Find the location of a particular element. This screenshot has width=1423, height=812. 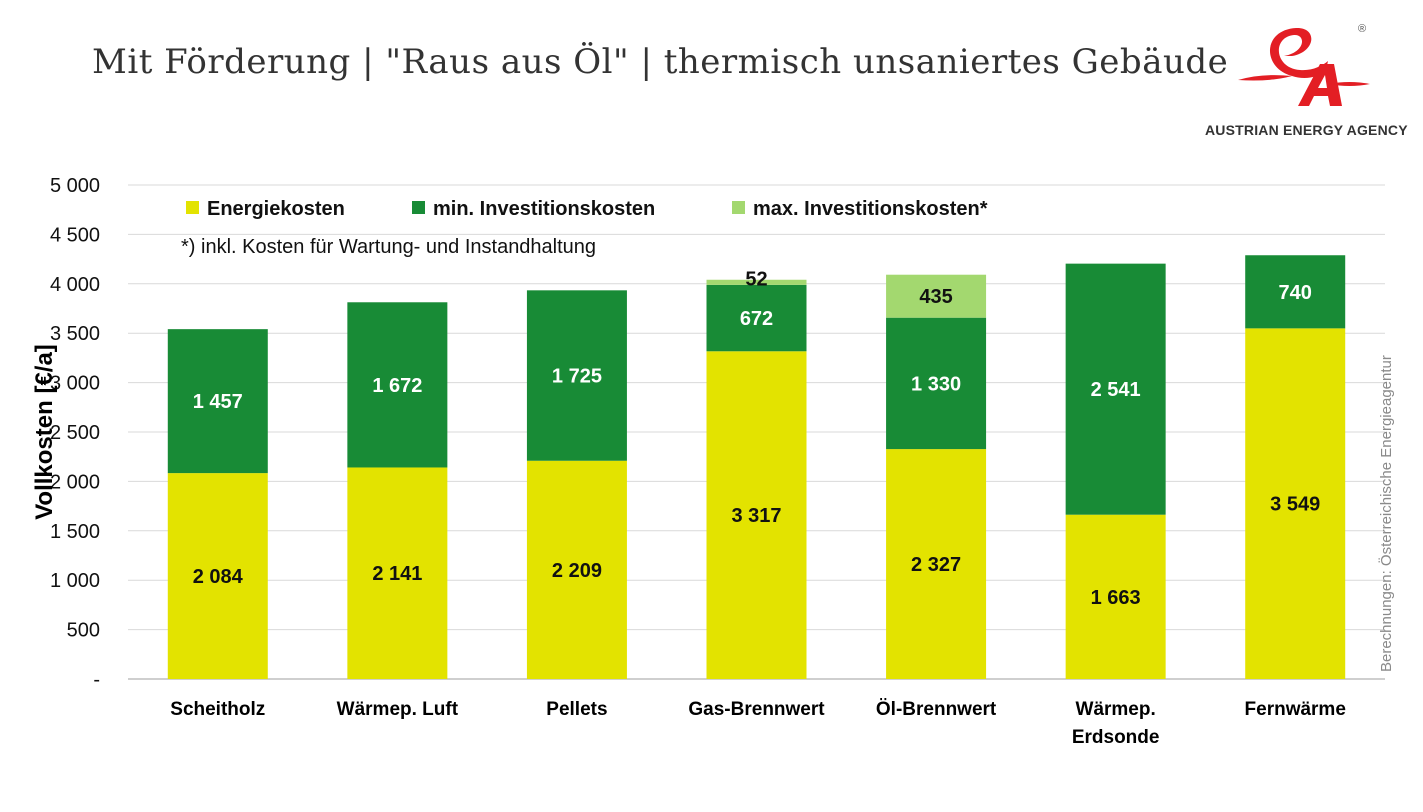

legend-label-max-invest: max. Investitionskosten* is located at coordinates (870, 209).